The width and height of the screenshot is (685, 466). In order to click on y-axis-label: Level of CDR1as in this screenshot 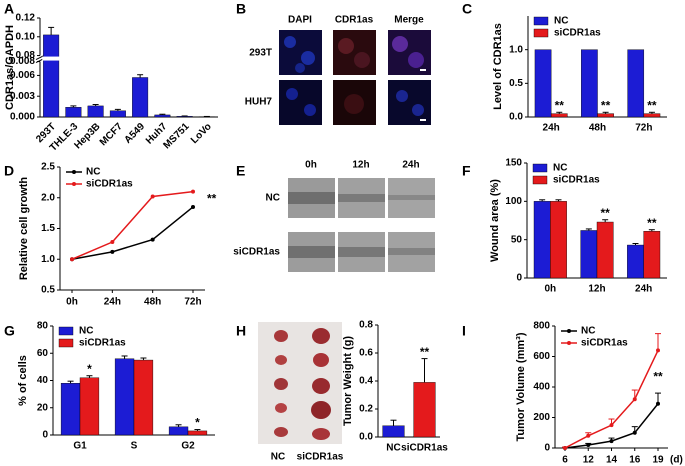, I will do `click(498, 66)`.